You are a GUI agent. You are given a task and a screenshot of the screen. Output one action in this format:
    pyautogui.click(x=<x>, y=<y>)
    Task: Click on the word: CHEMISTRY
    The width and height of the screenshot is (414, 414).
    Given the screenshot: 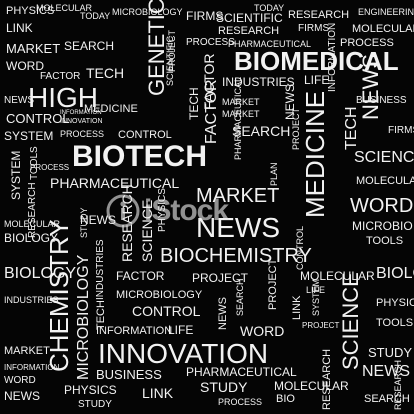 What is the action you would take?
    pyautogui.click(x=59, y=295)
    